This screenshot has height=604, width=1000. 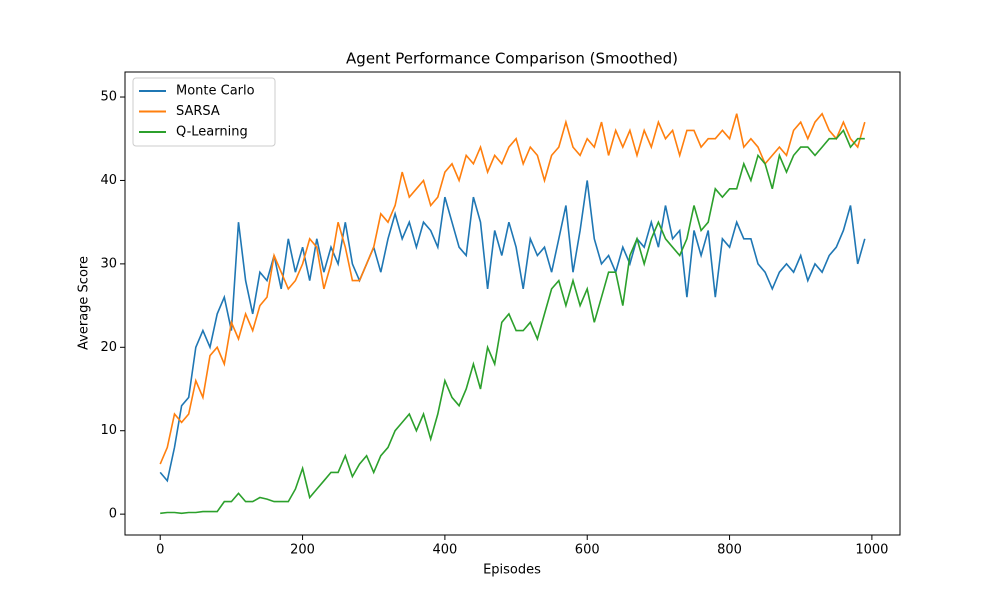 I want to click on y-tick-label: 40, so click(x=108, y=180).